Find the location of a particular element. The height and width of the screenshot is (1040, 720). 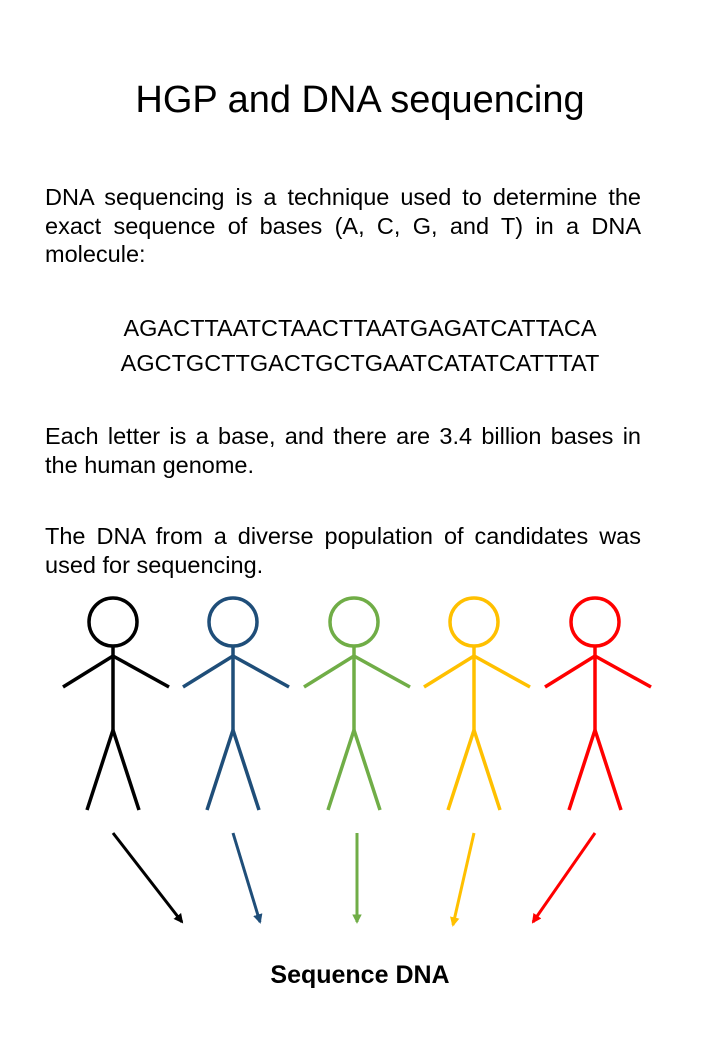

dna-sequence-line-1: AGACTTAATCTAACTTAATGAGATCATTACA is located at coordinates (360, 328).